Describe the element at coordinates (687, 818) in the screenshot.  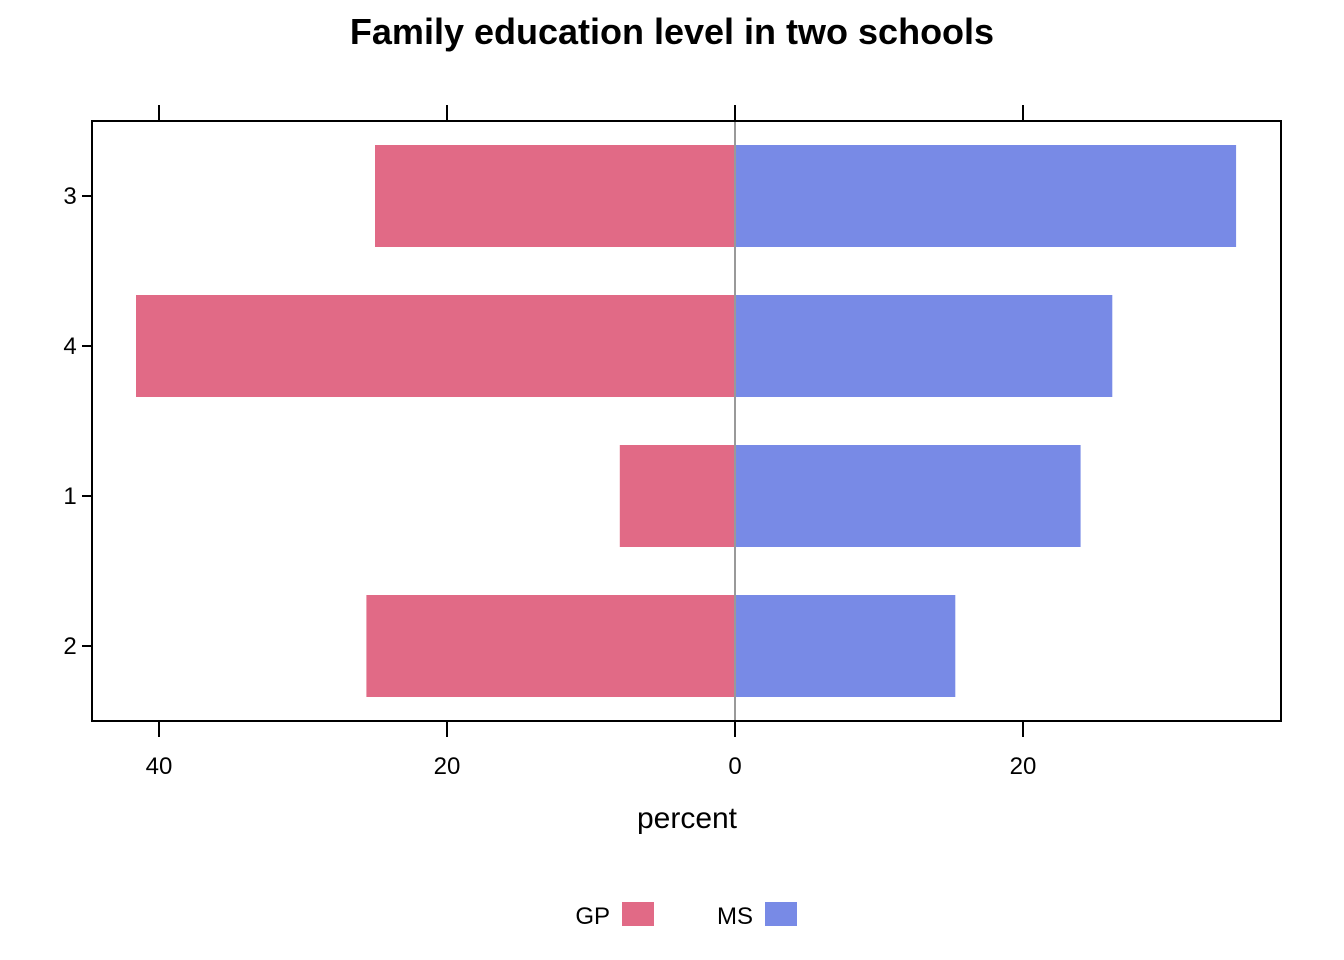
I see `x-axis-title: percent` at that location.